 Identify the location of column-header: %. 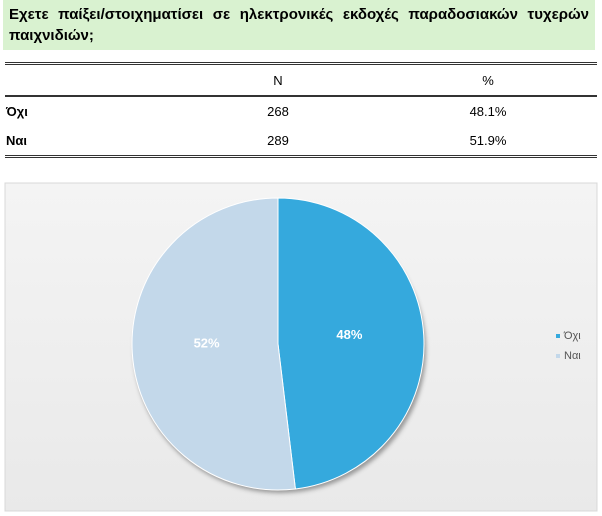
(488, 80).